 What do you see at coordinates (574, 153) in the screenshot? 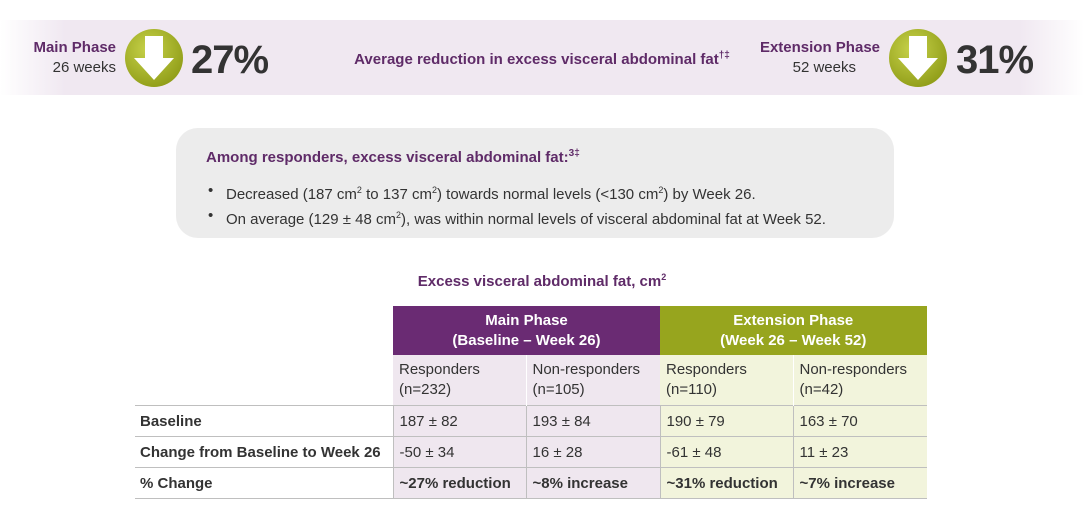
I see `info-box-title-footnote: 3‡` at bounding box center [574, 153].